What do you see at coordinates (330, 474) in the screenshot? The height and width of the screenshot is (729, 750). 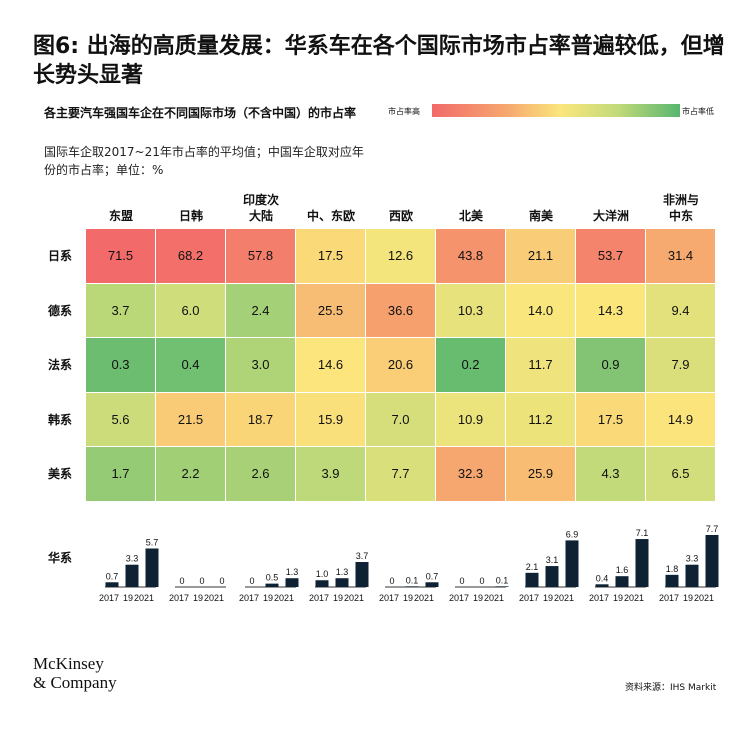 I see `heatmap-cell: 3.9` at bounding box center [330, 474].